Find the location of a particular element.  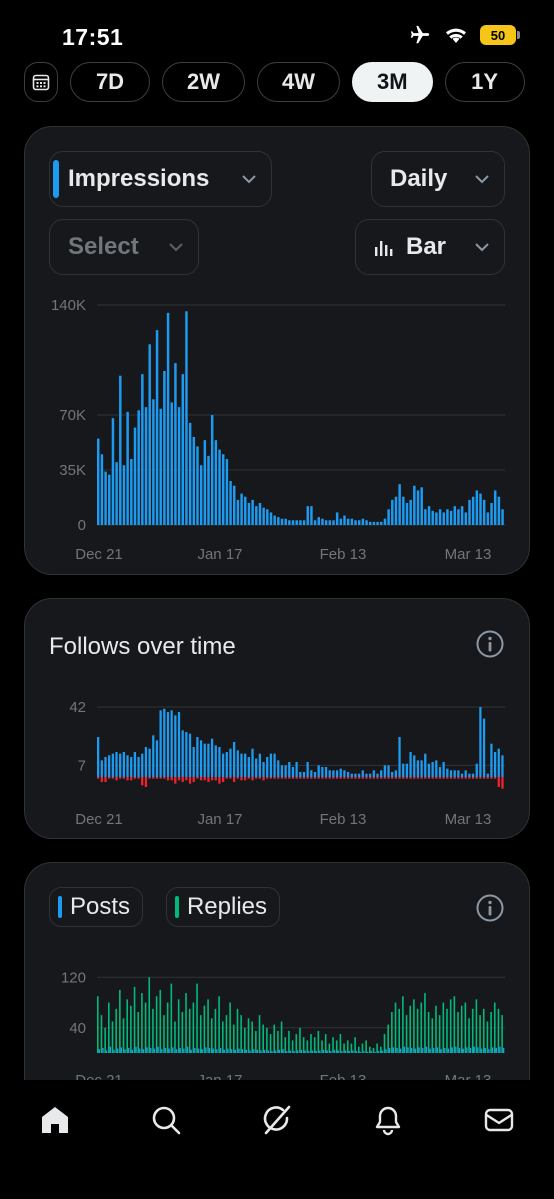

nav-notifications is located at coordinates (388, 1120).